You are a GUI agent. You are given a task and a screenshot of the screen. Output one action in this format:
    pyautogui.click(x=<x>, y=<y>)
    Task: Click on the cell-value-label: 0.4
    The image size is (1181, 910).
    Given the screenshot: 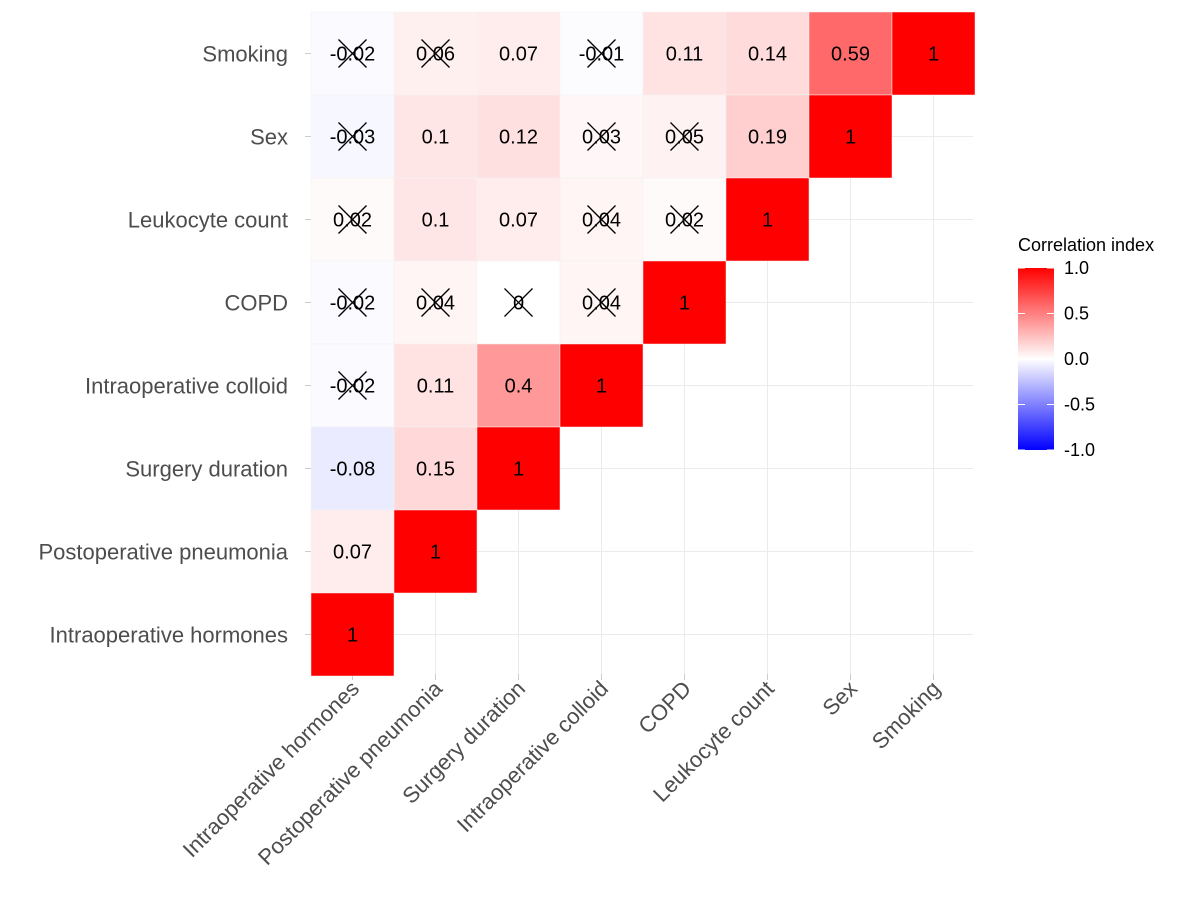 What is the action you would take?
    pyautogui.click(x=519, y=387)
    